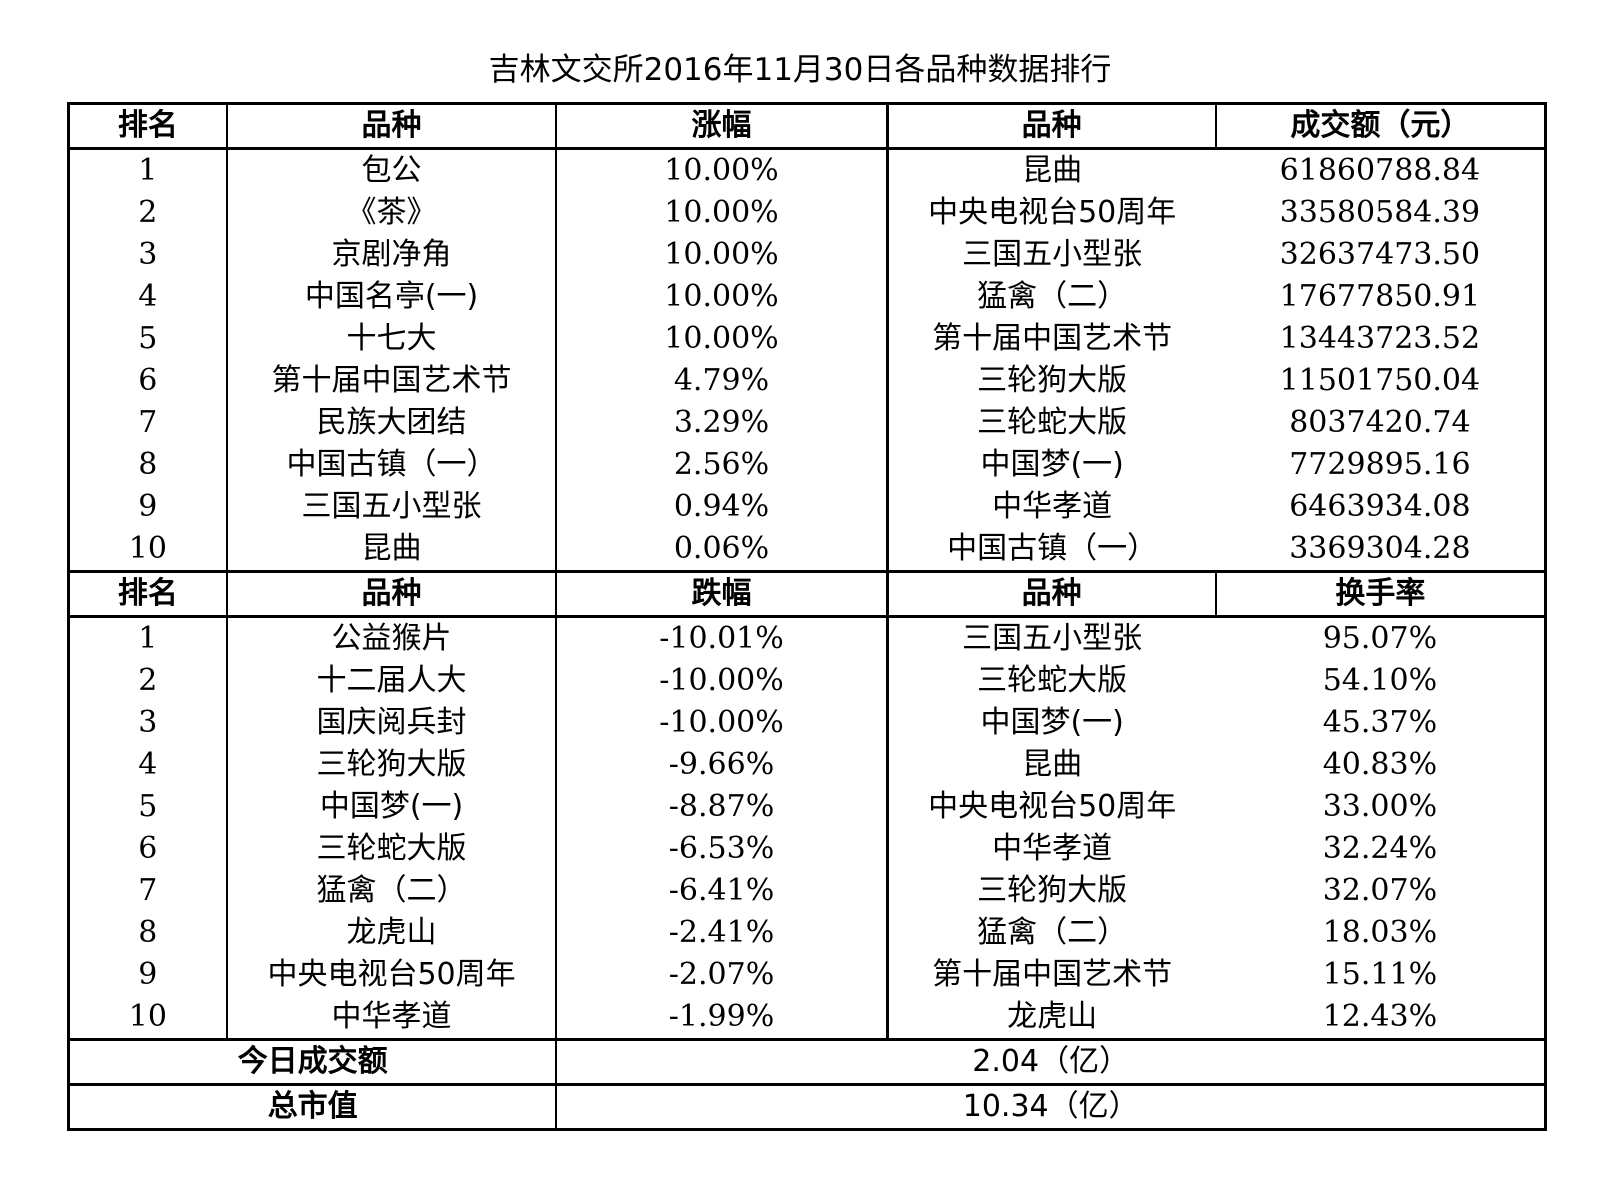 The height and width of the screenshot is (1200, 1600). I want to click on bottom-value2-cell: 40.83%, so click(1381, 765).